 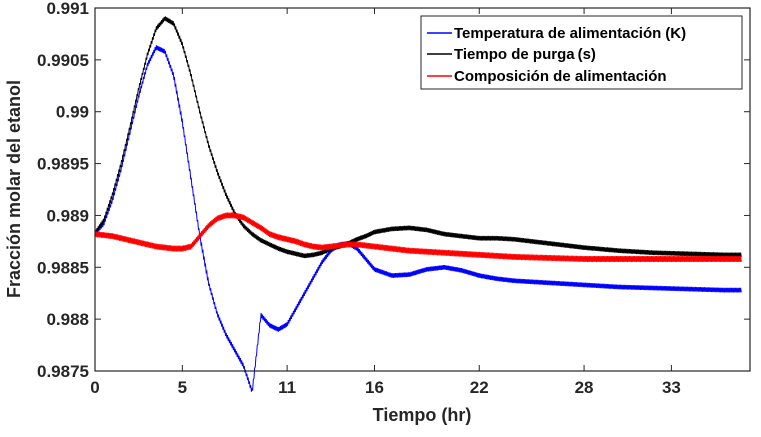 I want to click on legend-label-temperatura: Temperatura de alimentación (K), so click(x=570, y=33).